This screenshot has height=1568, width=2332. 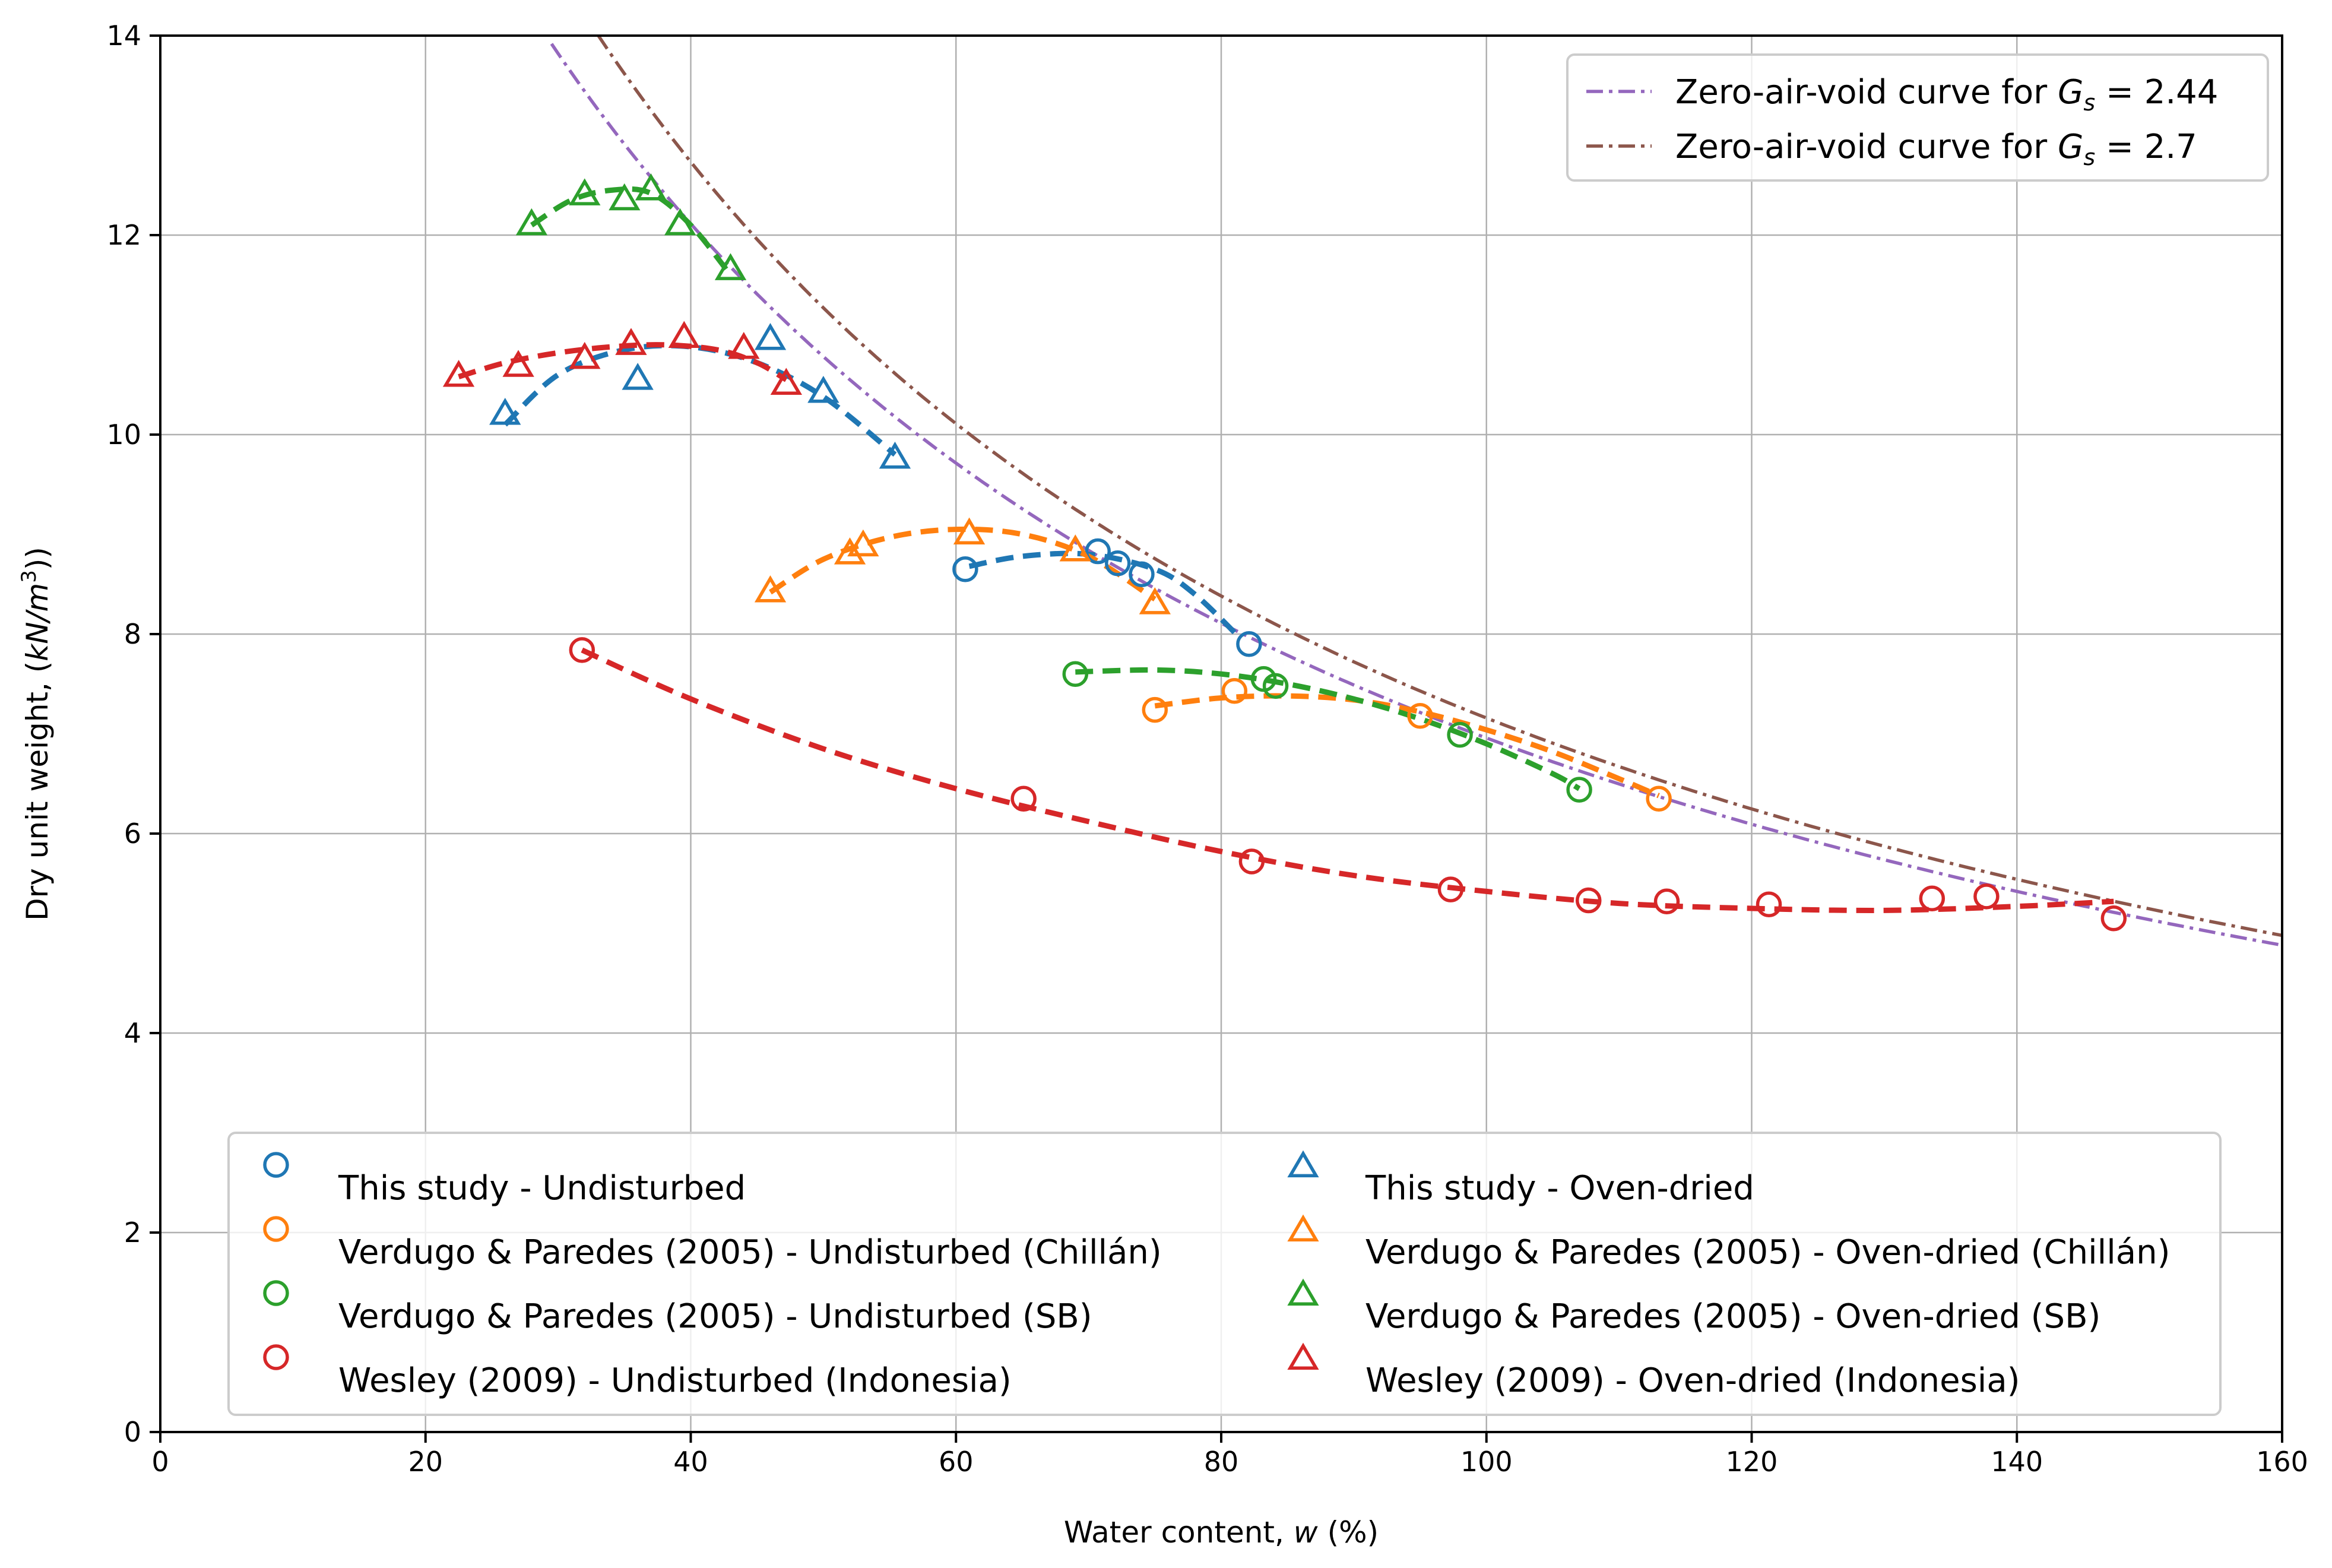 I want to click on x-tick-label-0: 0, so click(x=160, y=1462).